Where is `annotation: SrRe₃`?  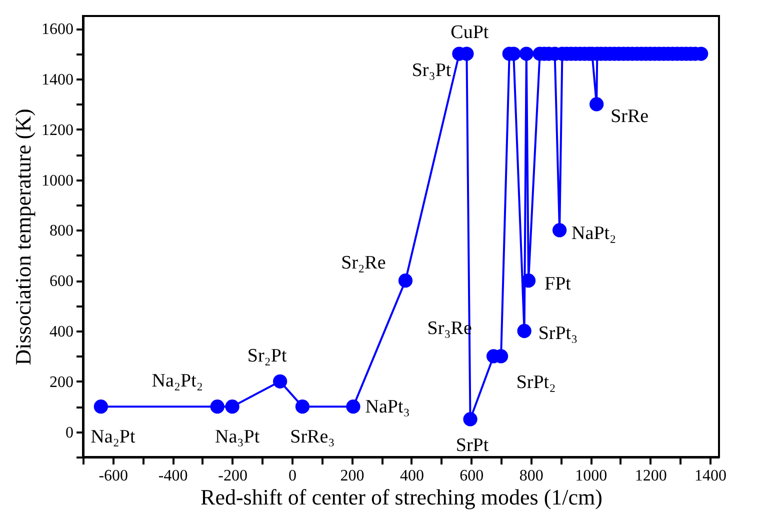 annotation: SrRe₃ is located at coordinates (312, 437).